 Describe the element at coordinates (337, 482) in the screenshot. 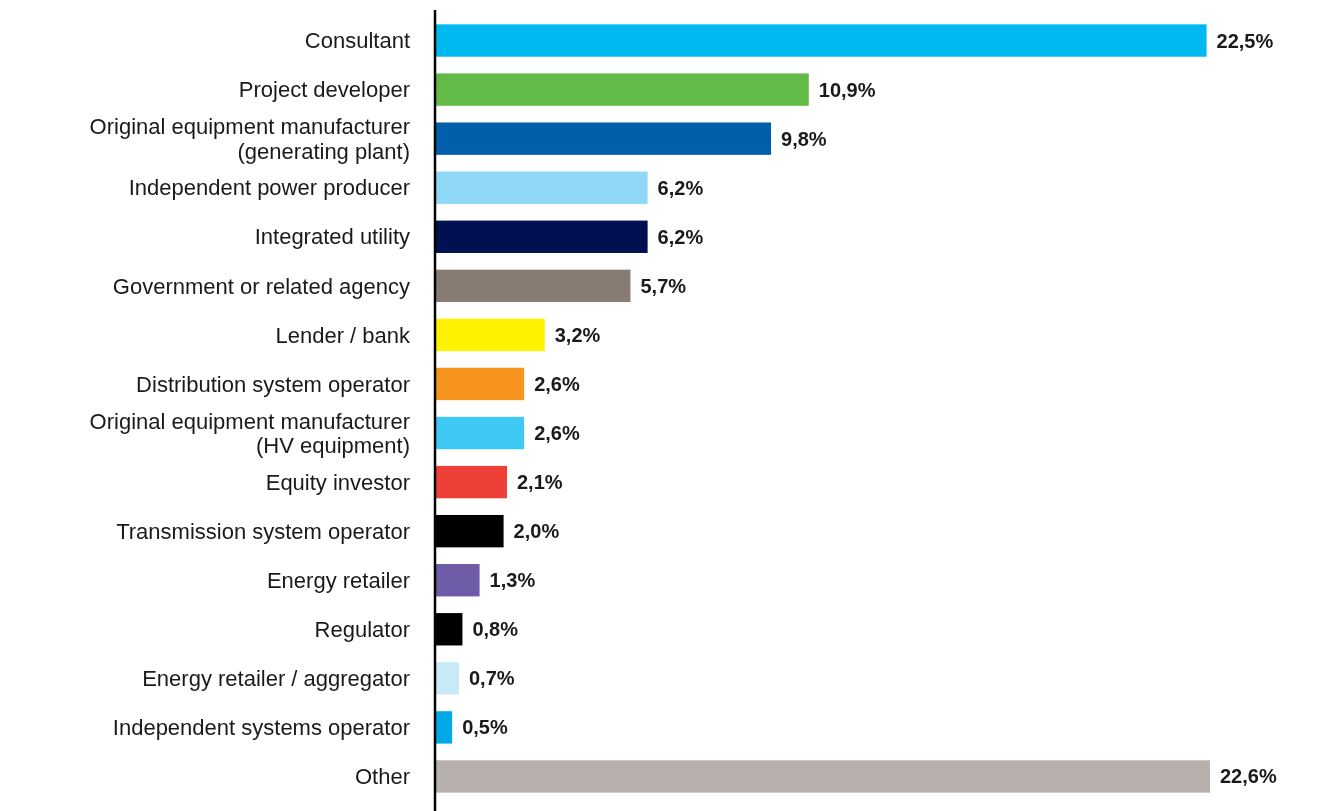

I see `y-tick-label: Equity investor` at that location.